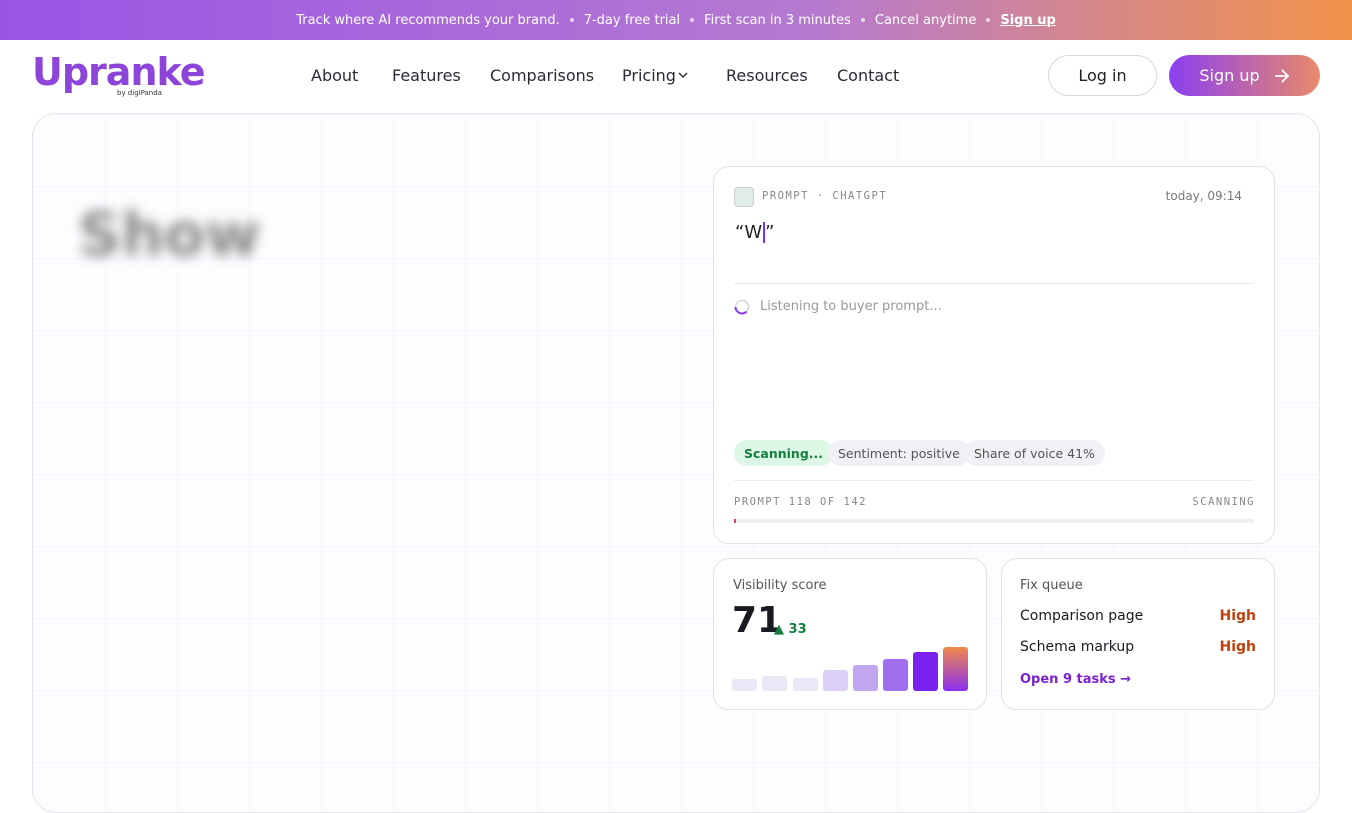  I want to click on signup-button: Sign up, so click(1244, 75).